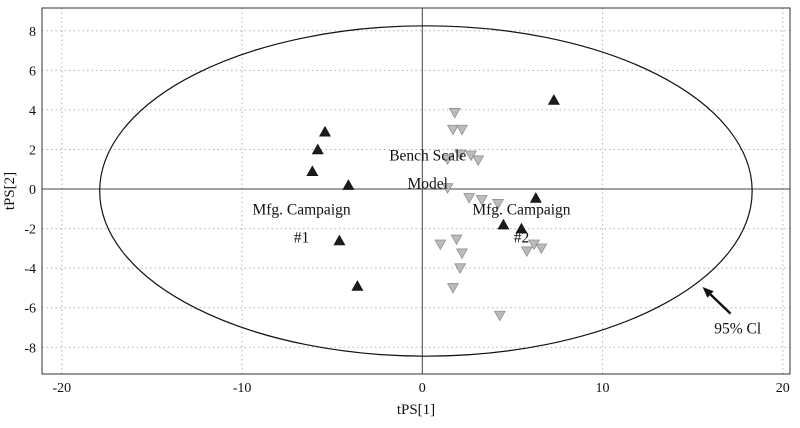 The width and height of the screenshot is (800, 428). Describe the element at coordinates (708, 292) in the screenshot. I see `ci-arrow-head` at that location.